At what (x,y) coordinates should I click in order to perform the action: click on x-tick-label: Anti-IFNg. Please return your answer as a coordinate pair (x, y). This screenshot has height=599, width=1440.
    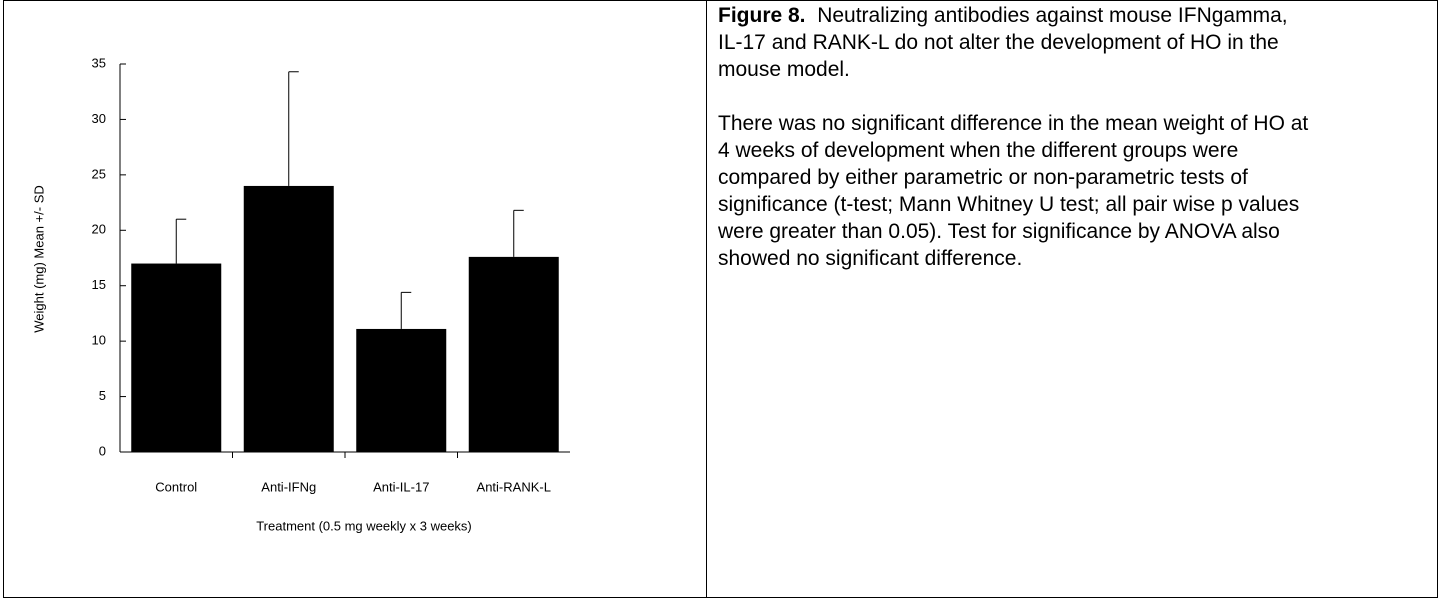
    Looking at the image, I should click on (288, 486).